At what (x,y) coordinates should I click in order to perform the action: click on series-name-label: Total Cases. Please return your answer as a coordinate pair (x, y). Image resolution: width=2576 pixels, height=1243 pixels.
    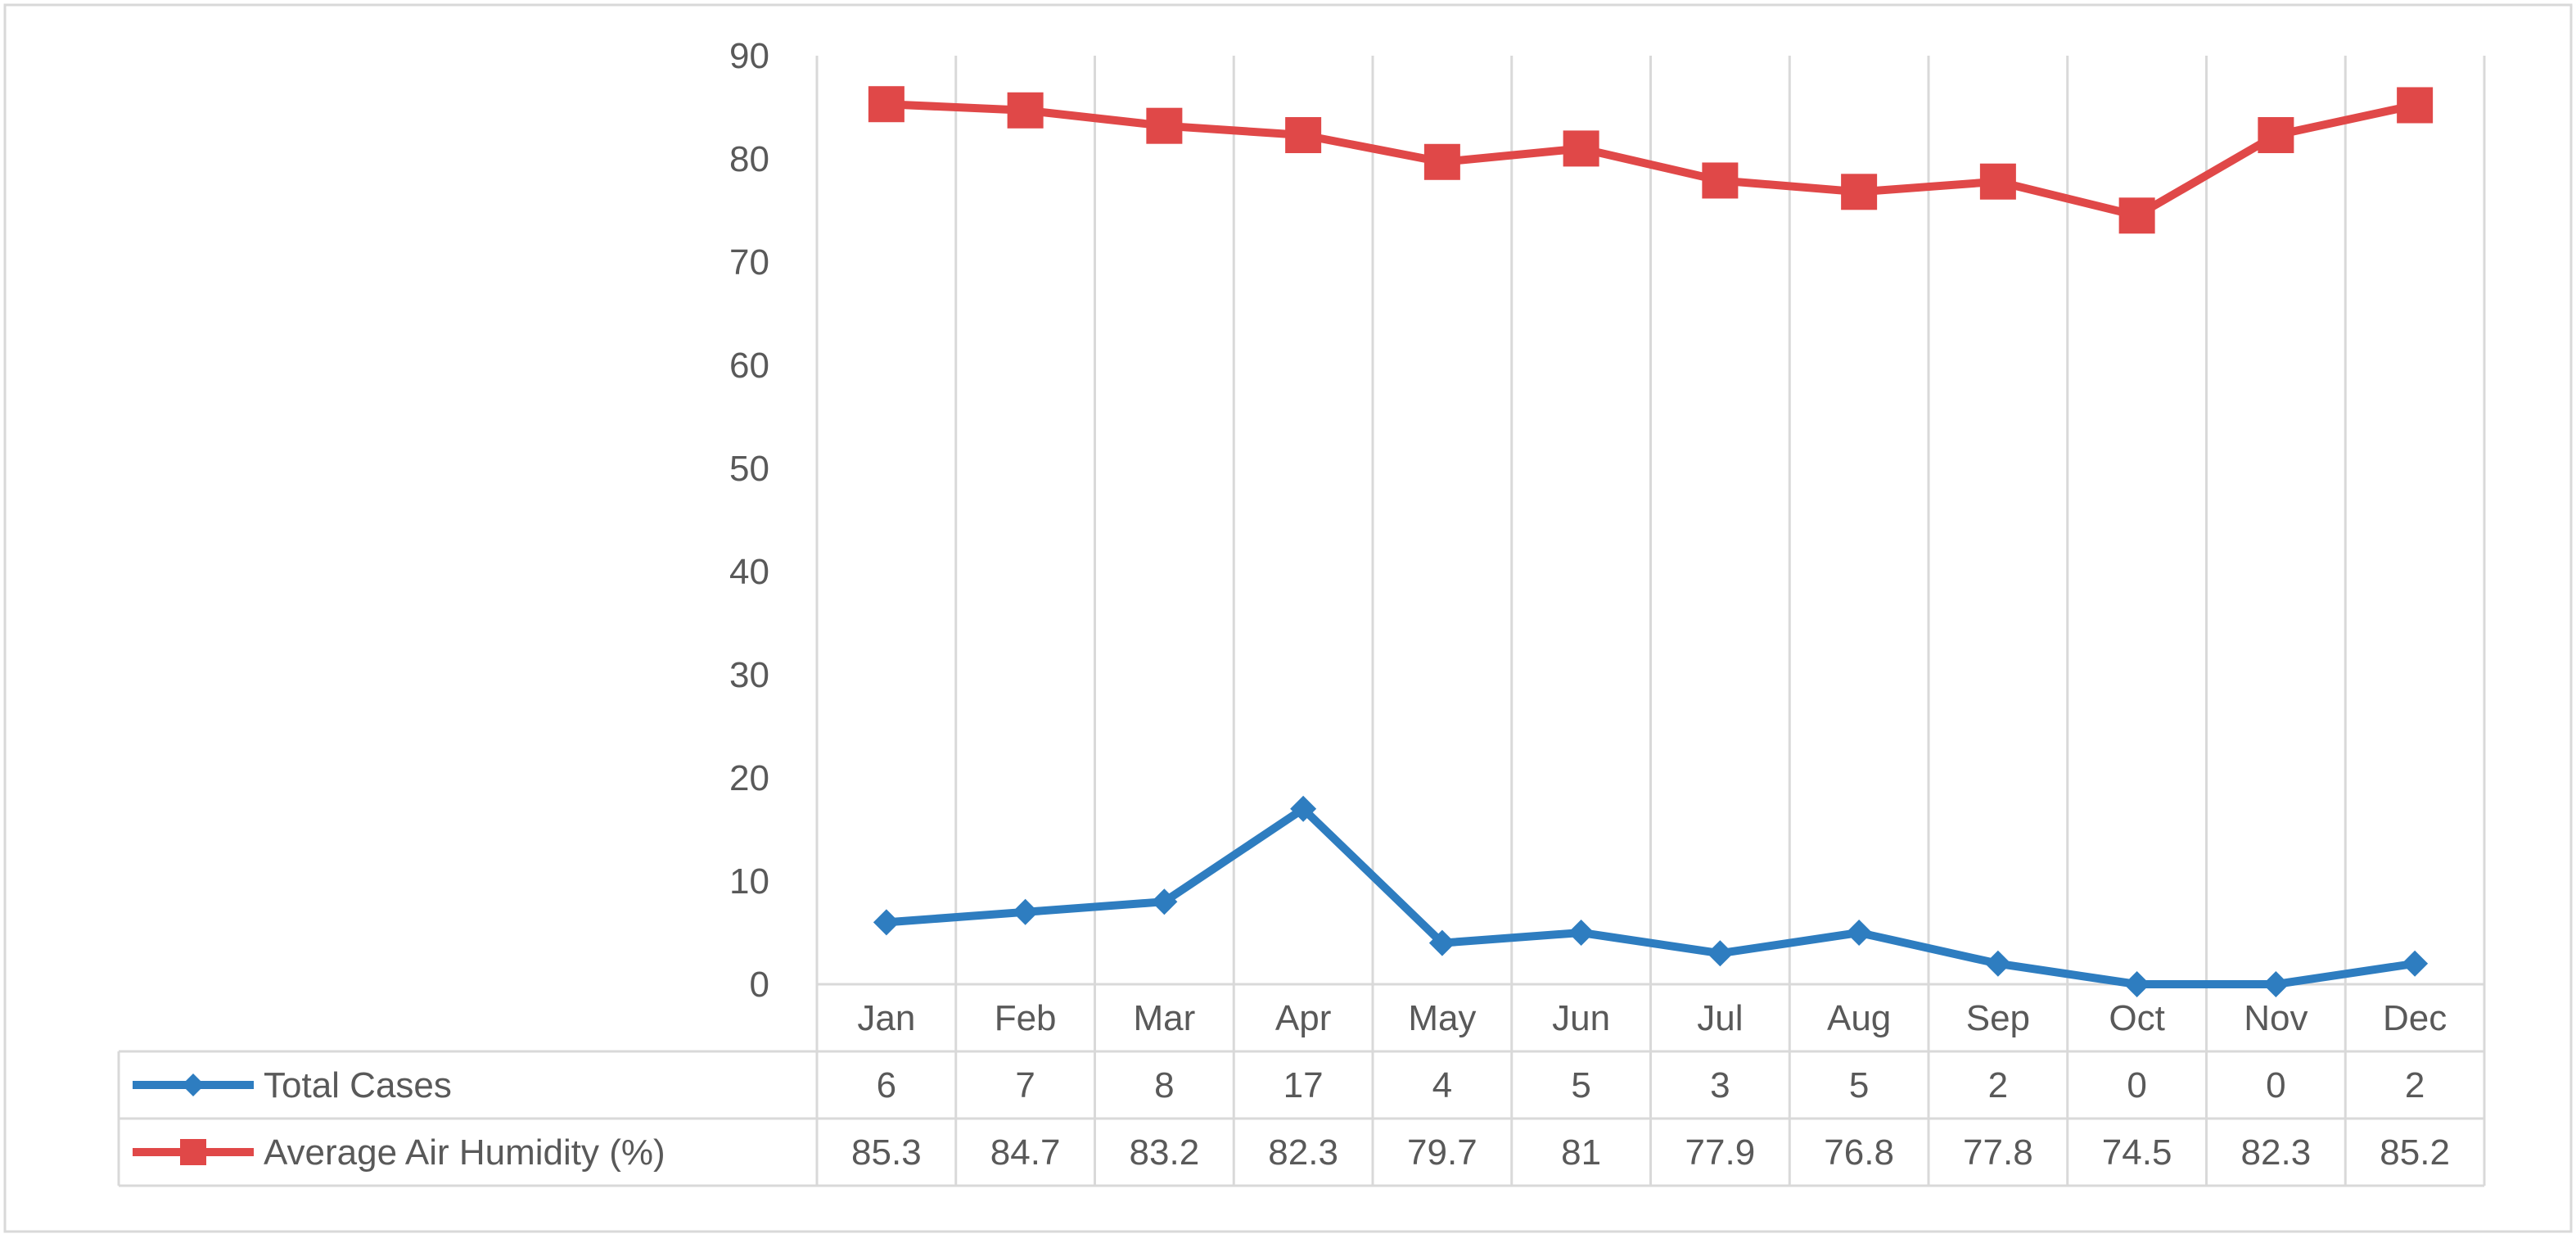
    Looking at the image, I should click on (358, 1085).